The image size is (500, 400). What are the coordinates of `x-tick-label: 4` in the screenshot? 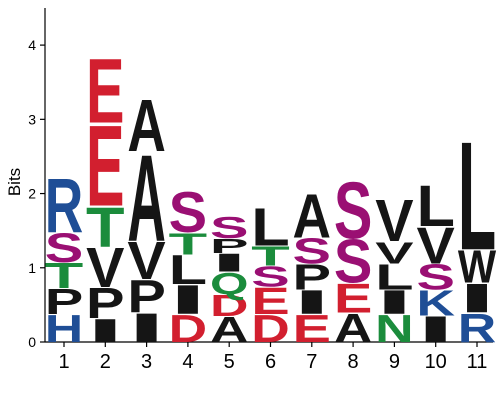 It's located at (187, 362).